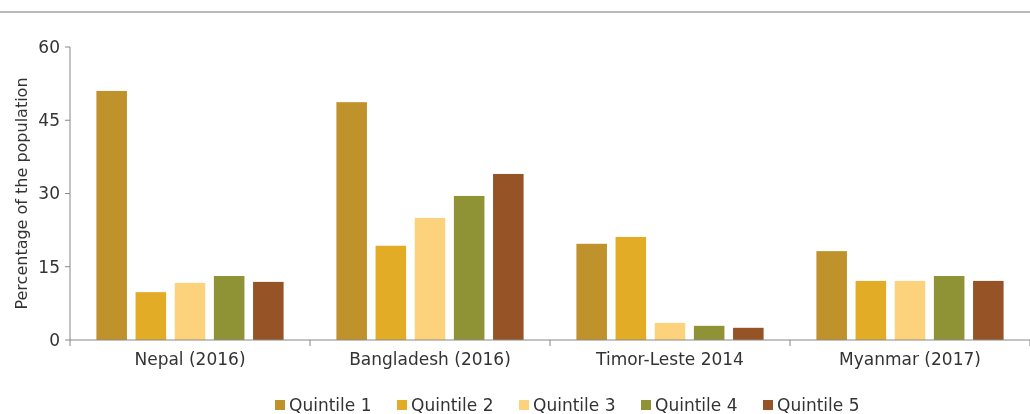 The height and width of the screenshot is (414, 1030). What do you see at coordinates (818, 404) in the screenshot?
I see `legend-label: Quintile 5` at bounding box center [818, 404].